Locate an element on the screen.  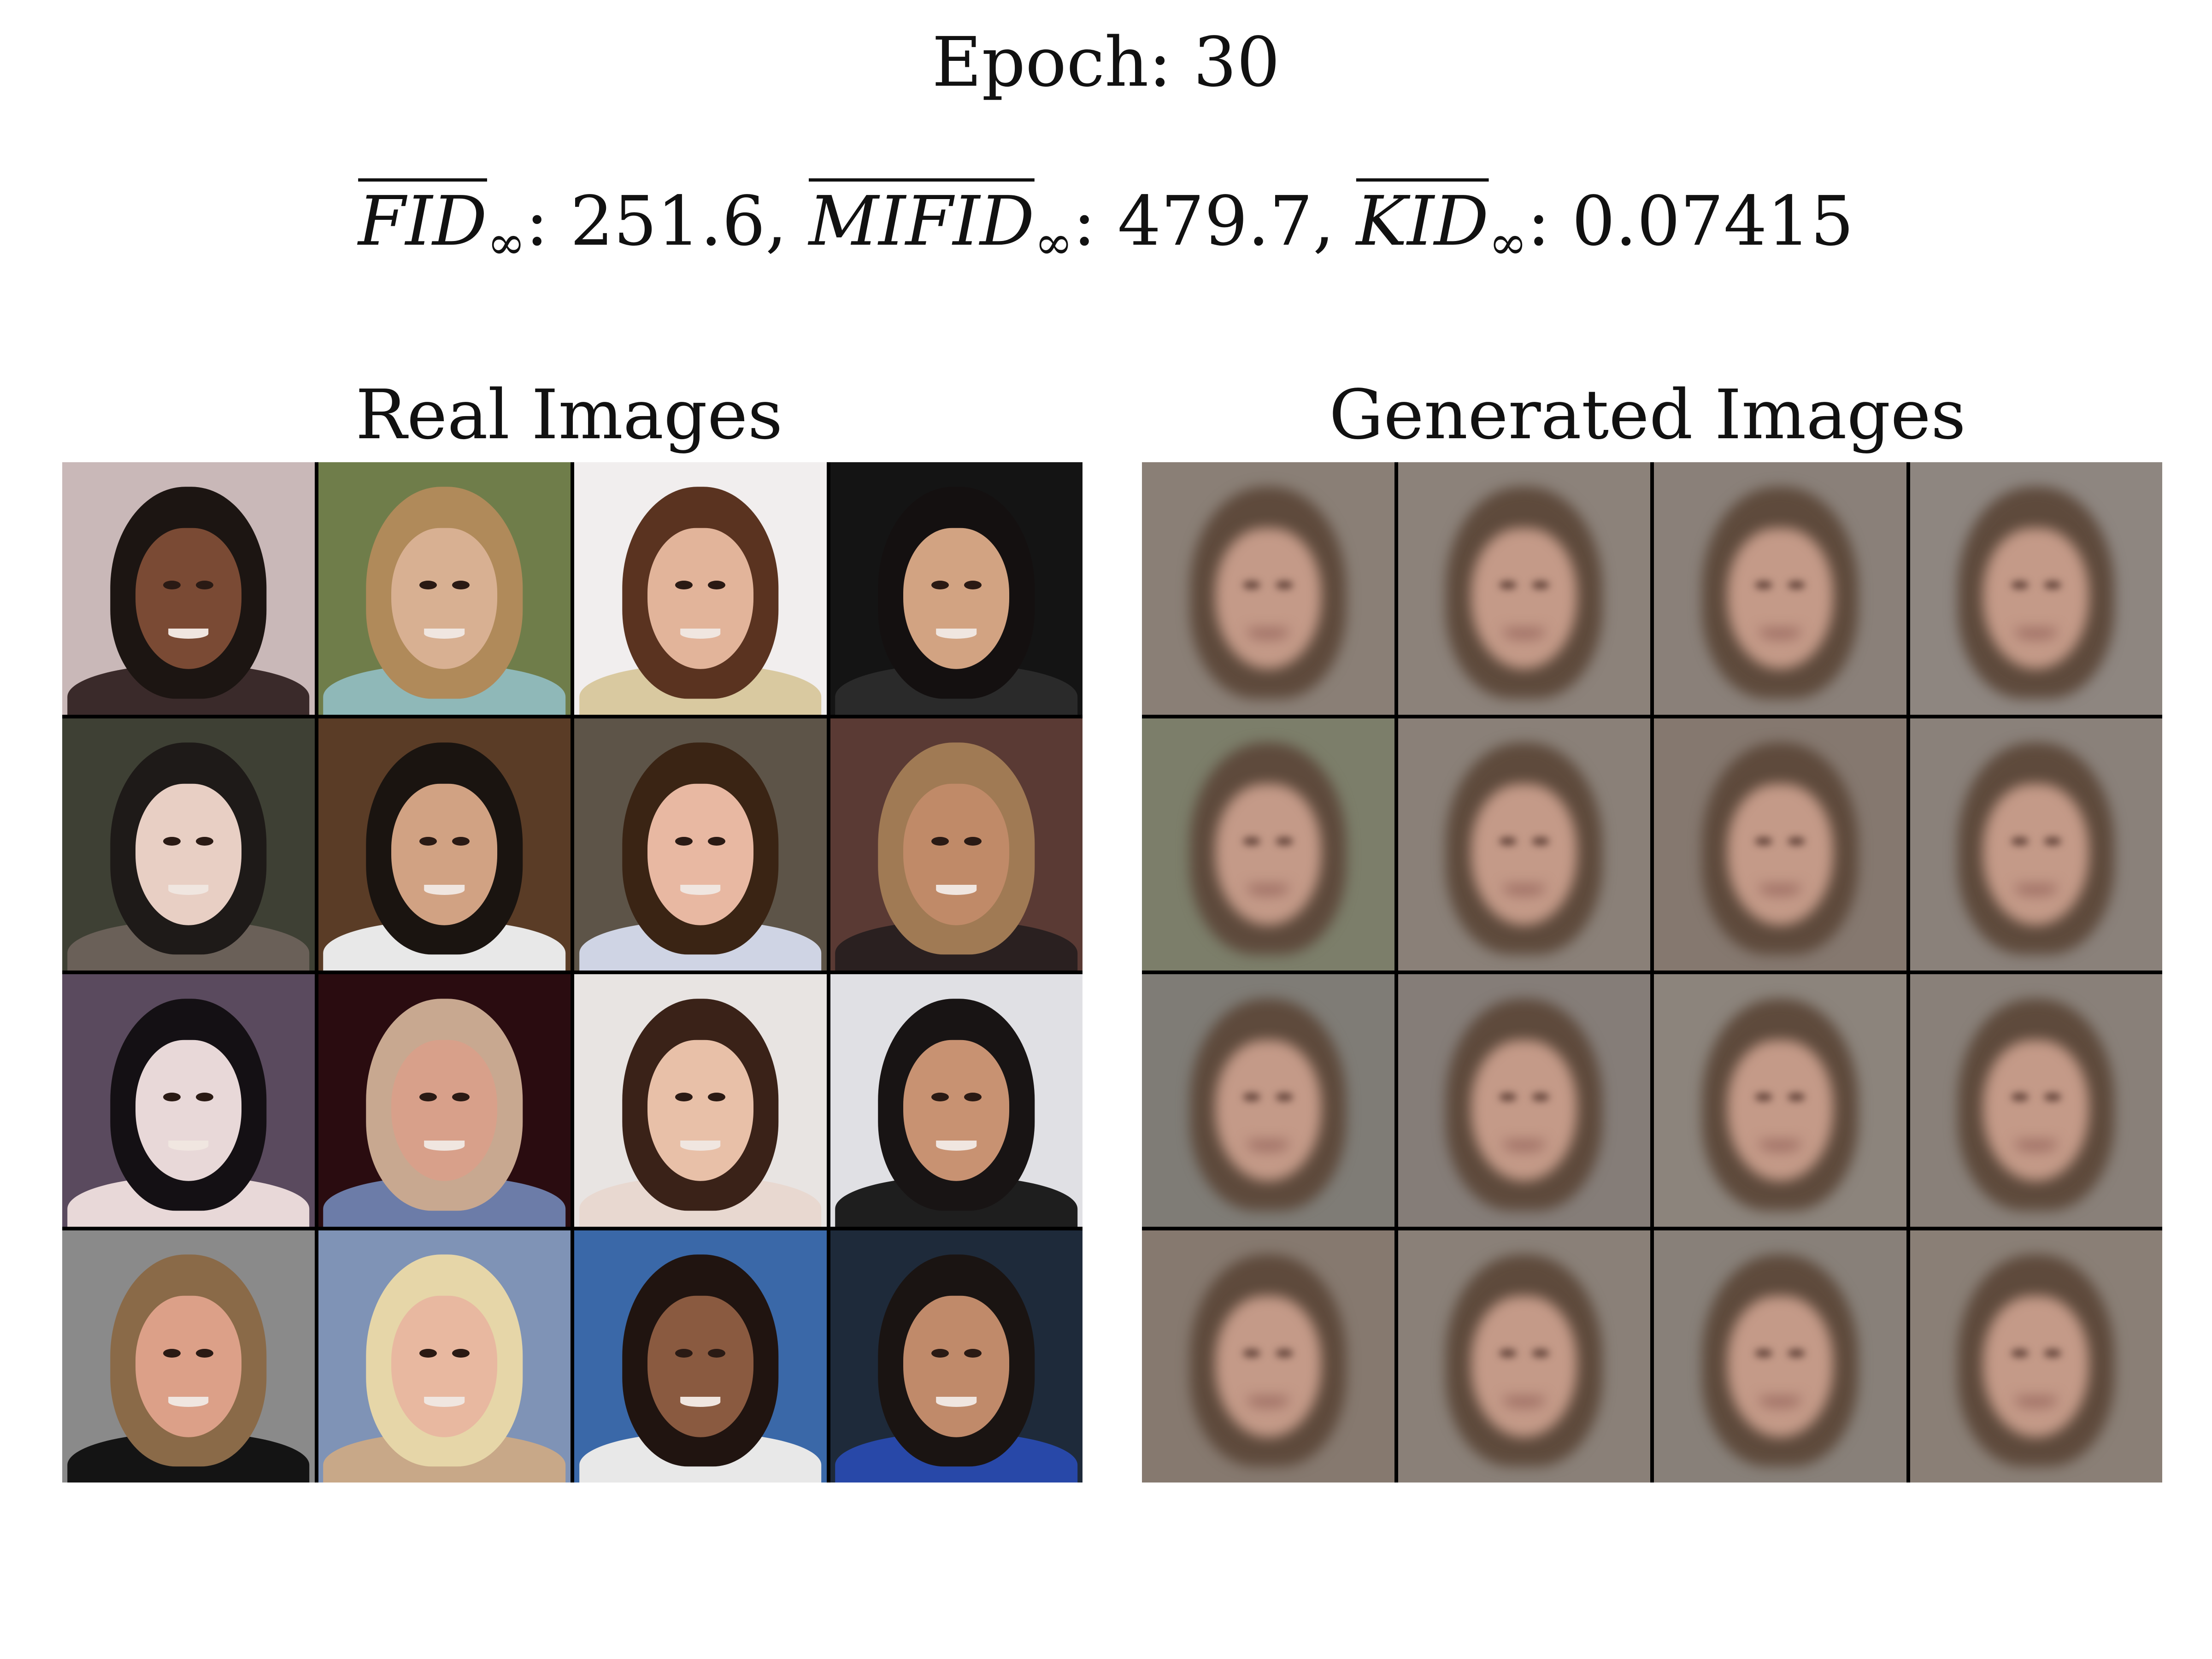
metric-mifid-value: 479.7 is located at coordinates (1215, 221).